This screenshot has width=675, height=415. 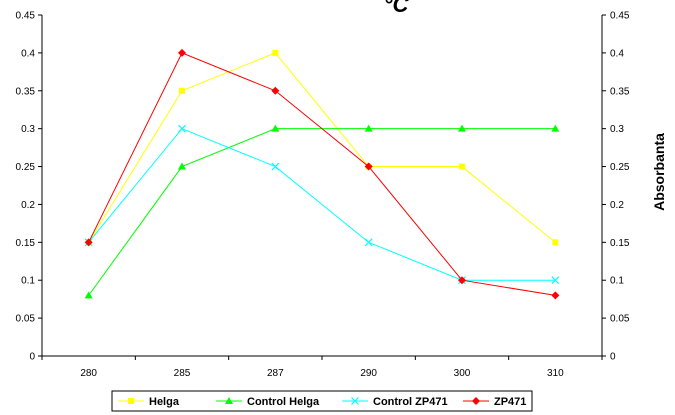 I want to click on x-tick-label: 280, so click(x=88, y=373).